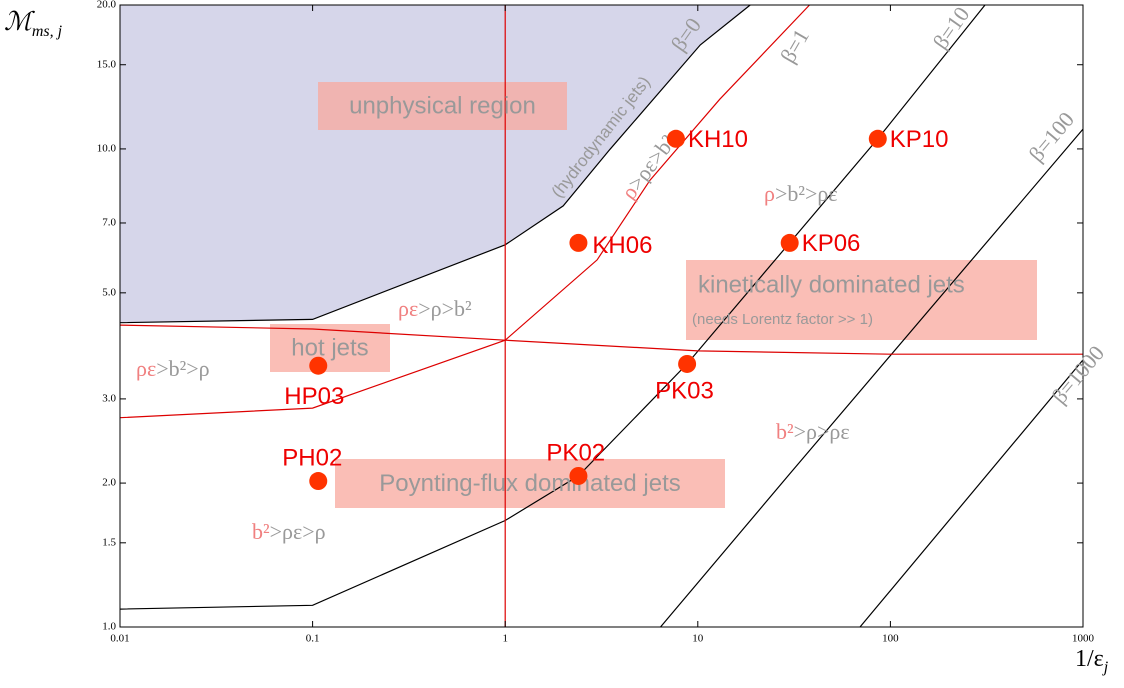 The height and width of the screenshot is (688, 1124). I want to click on x-axis-label: 1/εj, so click(1092, 661).